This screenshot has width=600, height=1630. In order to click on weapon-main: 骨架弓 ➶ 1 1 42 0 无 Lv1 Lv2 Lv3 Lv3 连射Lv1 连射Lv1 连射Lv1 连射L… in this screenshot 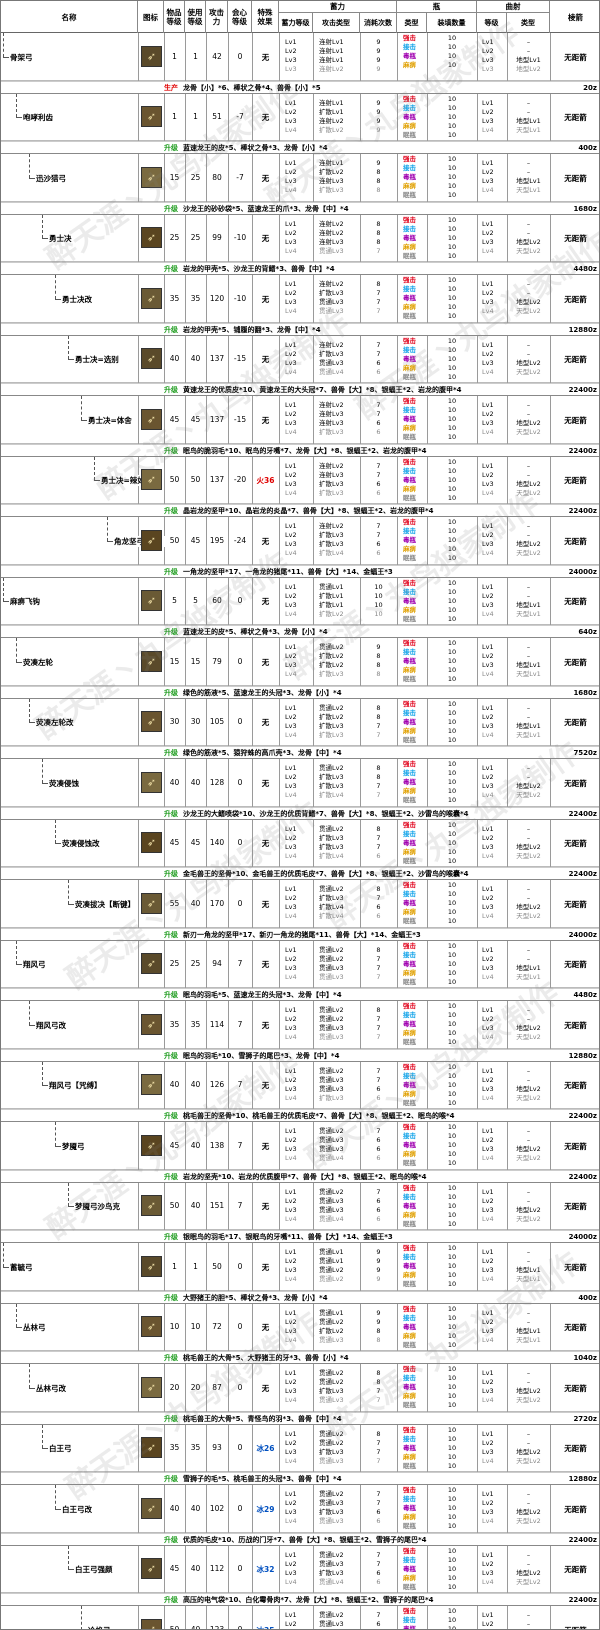, I will do `click(300, 57)`.